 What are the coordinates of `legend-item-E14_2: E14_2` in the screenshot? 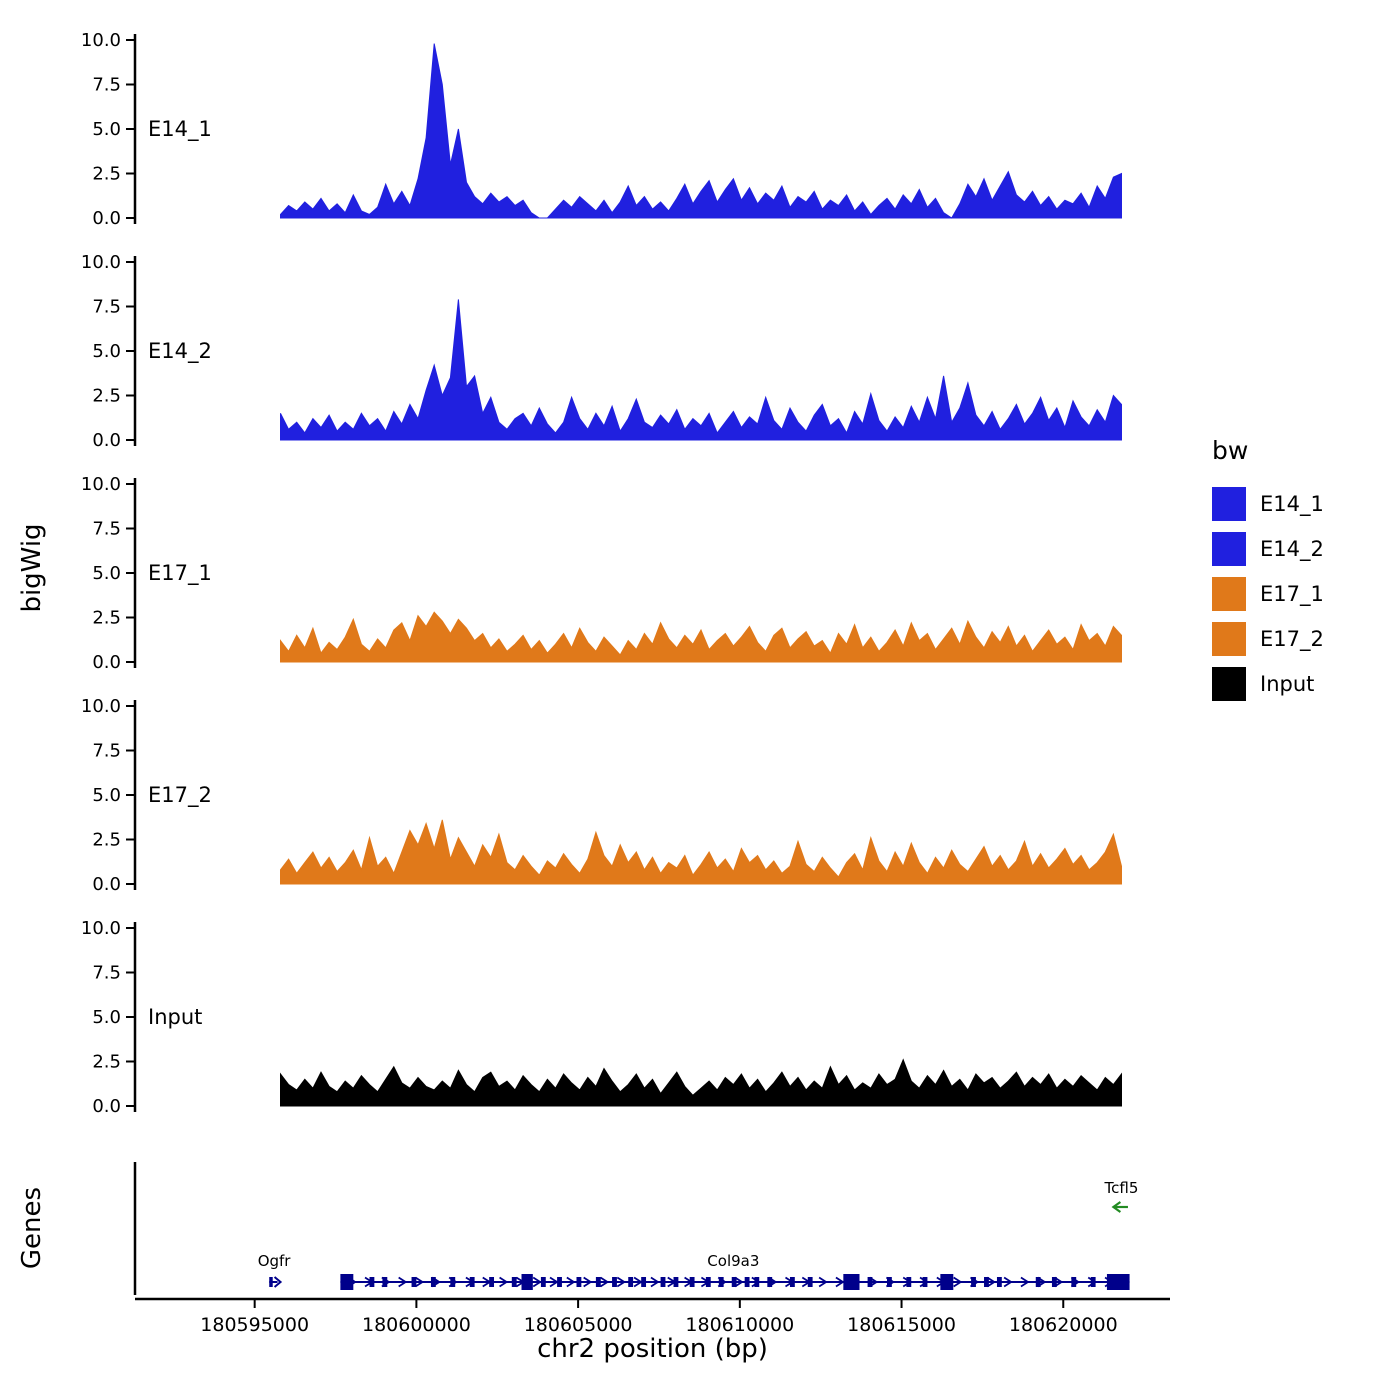 It's located at (1268, 548).